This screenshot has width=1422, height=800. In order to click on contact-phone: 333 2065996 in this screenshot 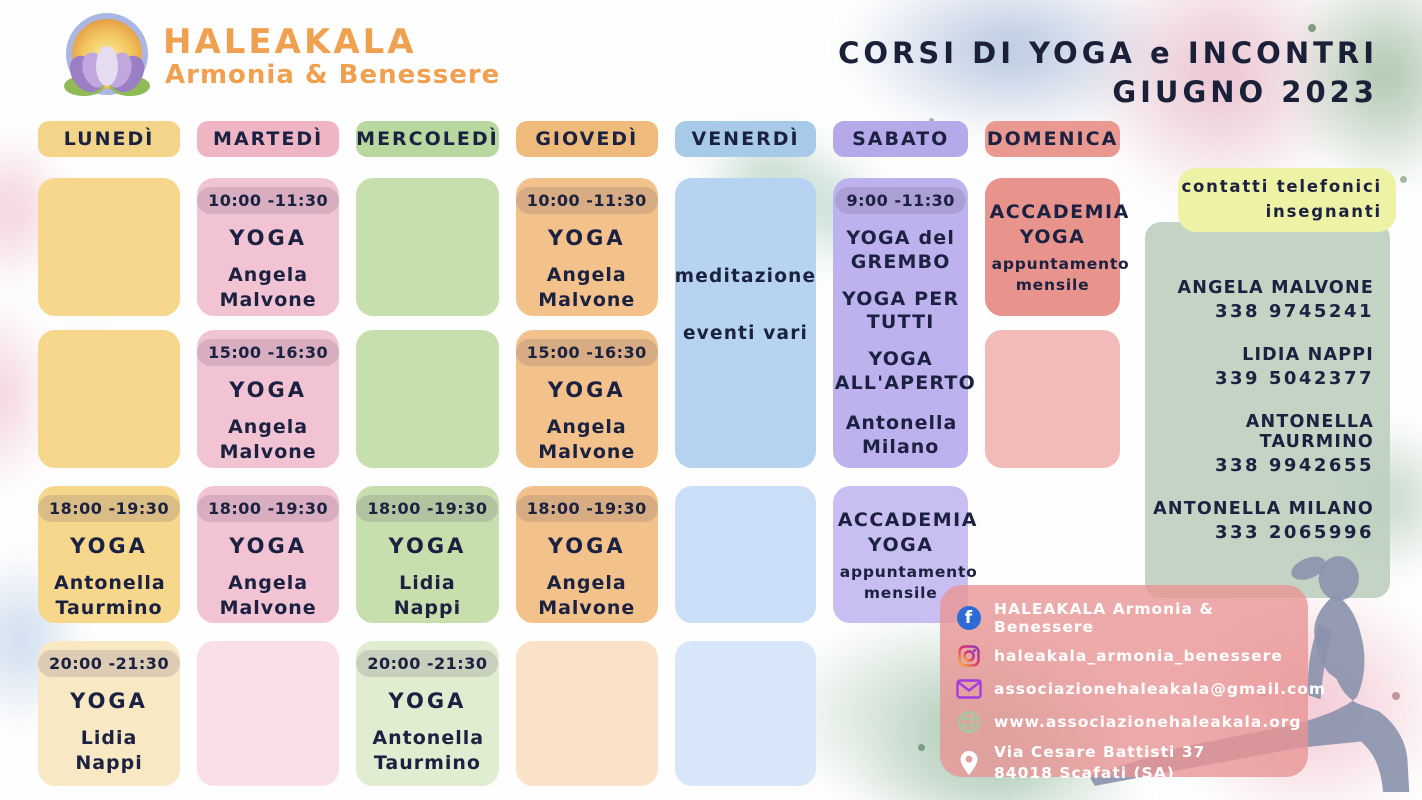, I will do `click(1294, 532)`.